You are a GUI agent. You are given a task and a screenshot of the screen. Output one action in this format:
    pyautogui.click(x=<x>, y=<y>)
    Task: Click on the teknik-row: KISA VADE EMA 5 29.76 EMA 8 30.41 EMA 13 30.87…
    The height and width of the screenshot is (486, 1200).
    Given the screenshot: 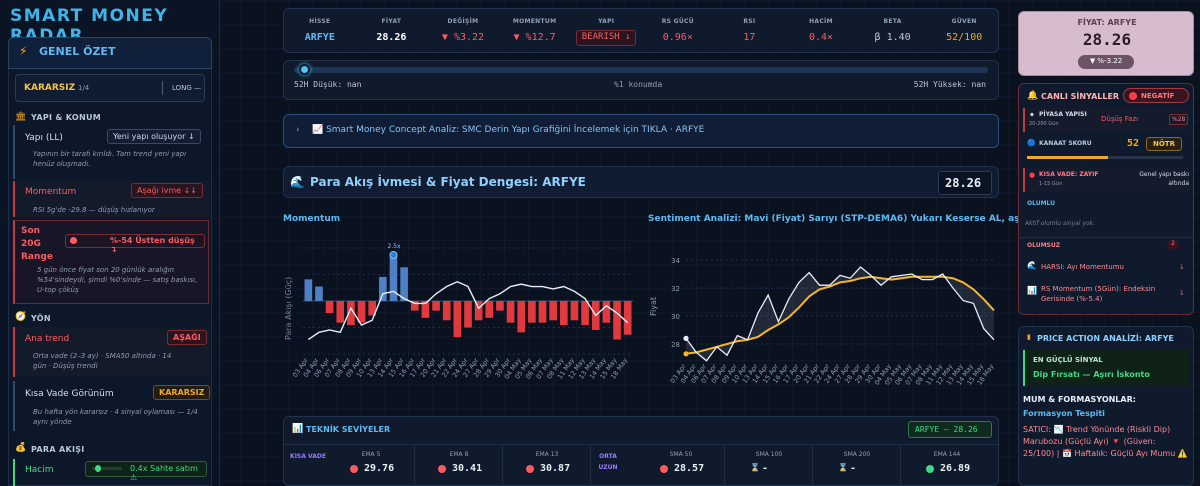 What is the action you would take?
    pyautogui.click(x=642, y=465)
    